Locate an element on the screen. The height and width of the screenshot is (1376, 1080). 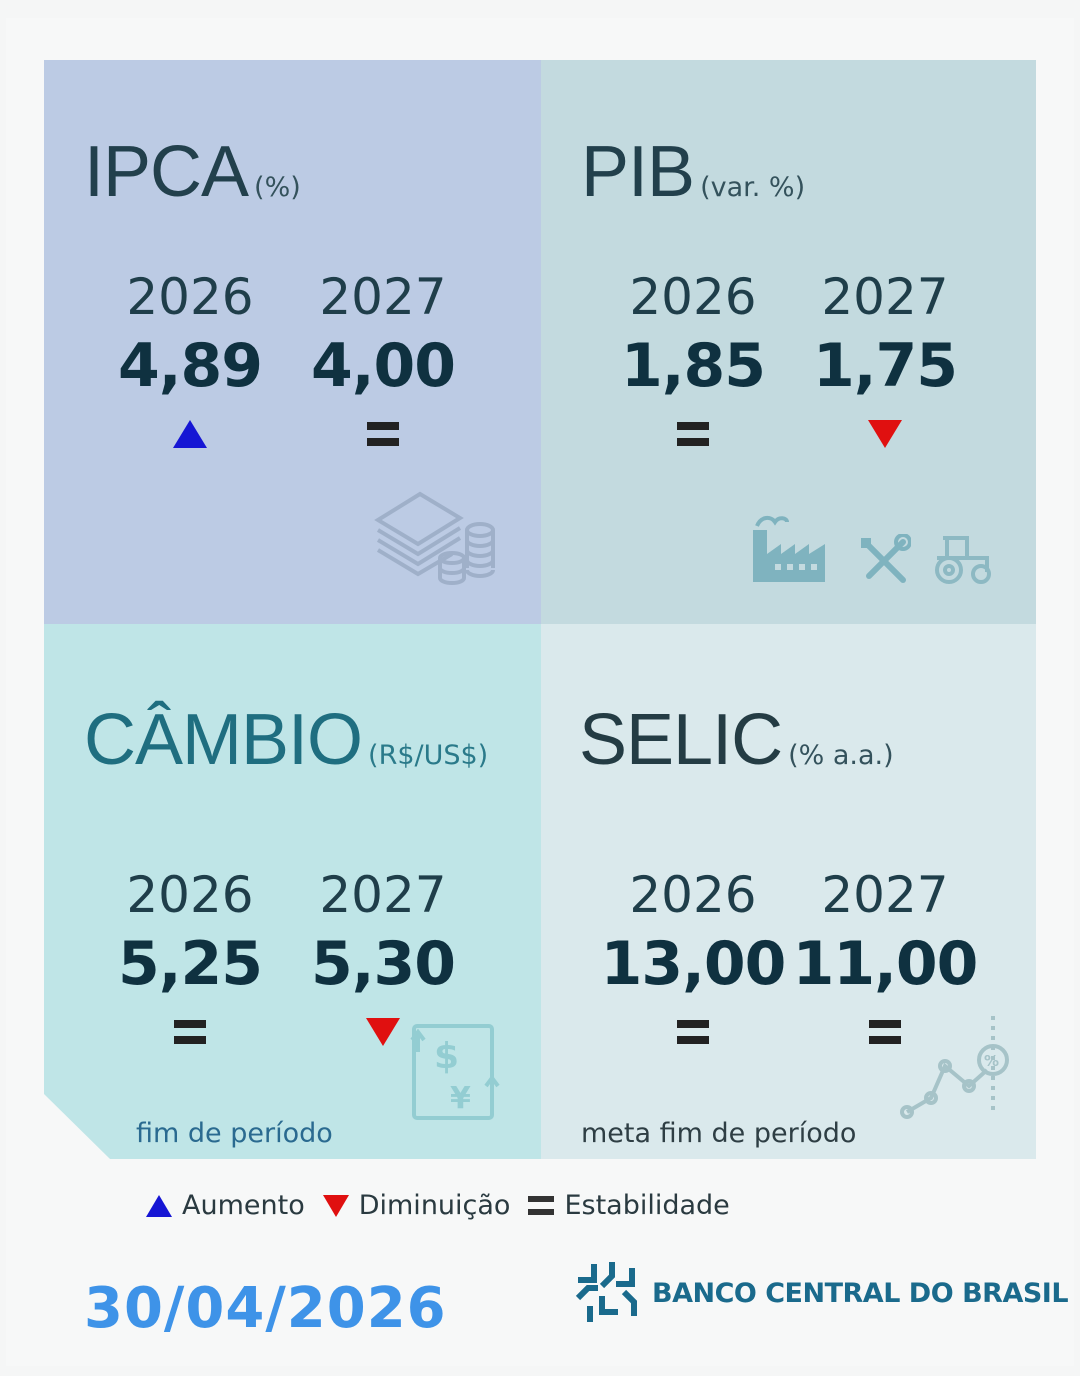
period-note: meta fim de período is located at coordinates (719, 1133).